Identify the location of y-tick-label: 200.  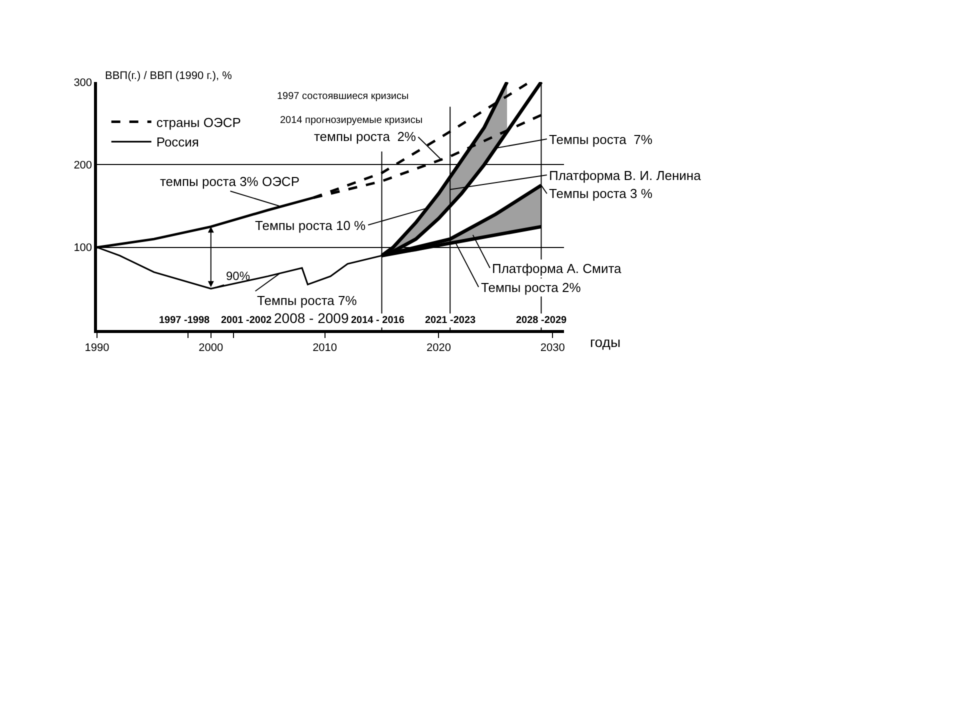
(83, 166).